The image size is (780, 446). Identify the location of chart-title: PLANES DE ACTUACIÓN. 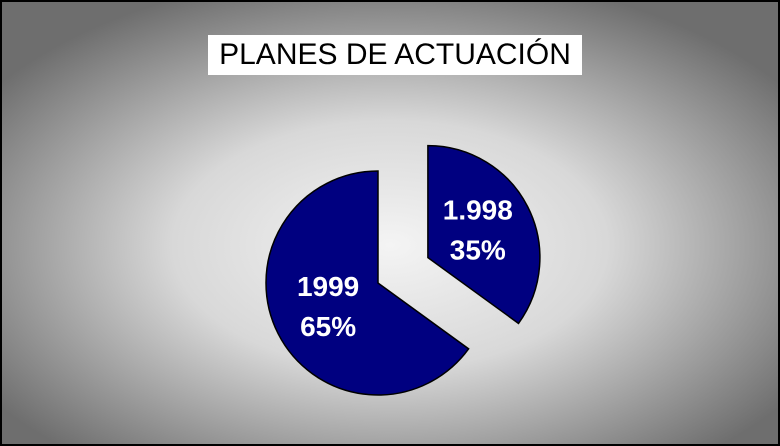
(395, 54).